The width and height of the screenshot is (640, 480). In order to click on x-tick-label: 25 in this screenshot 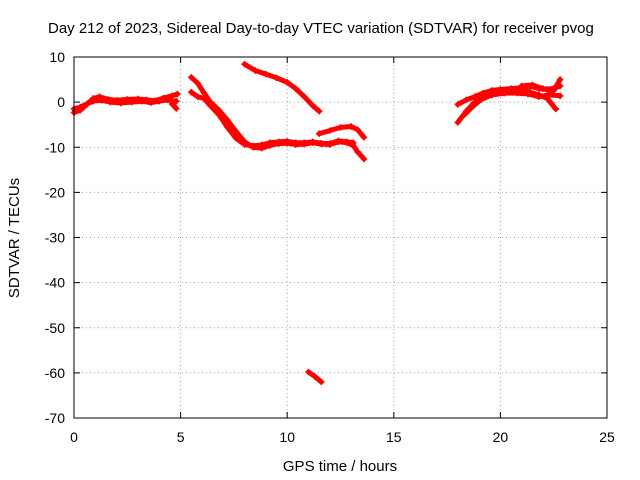, I will do `click(607, 437)`.